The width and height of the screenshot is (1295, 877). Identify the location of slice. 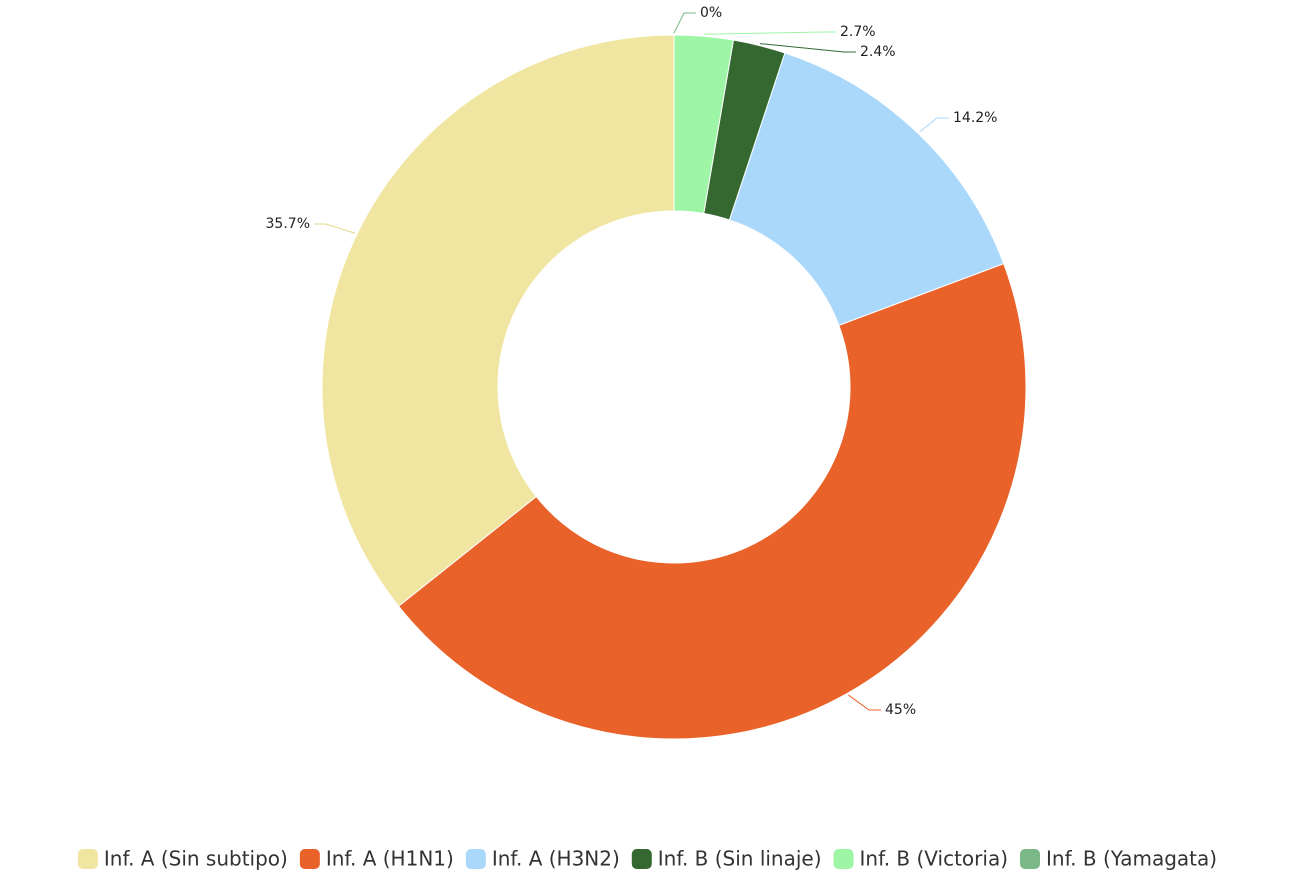
(866, 189).